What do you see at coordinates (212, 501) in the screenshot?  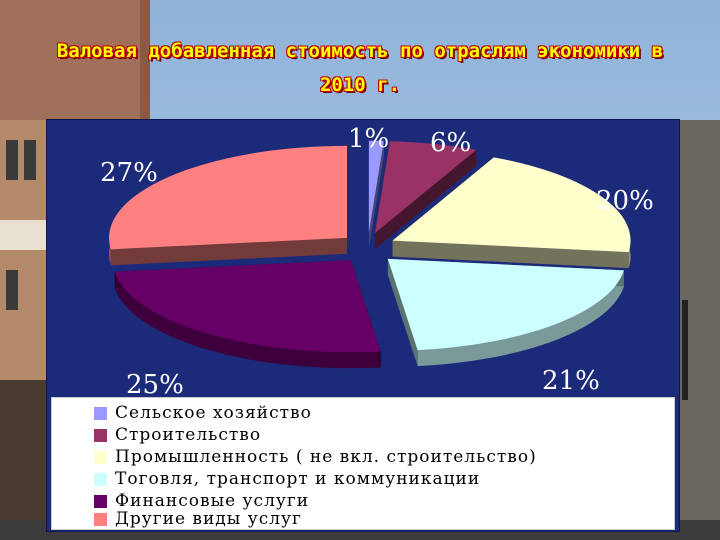 I see `legend-label: Финансовые услуги` at bounding box center [212, 501].